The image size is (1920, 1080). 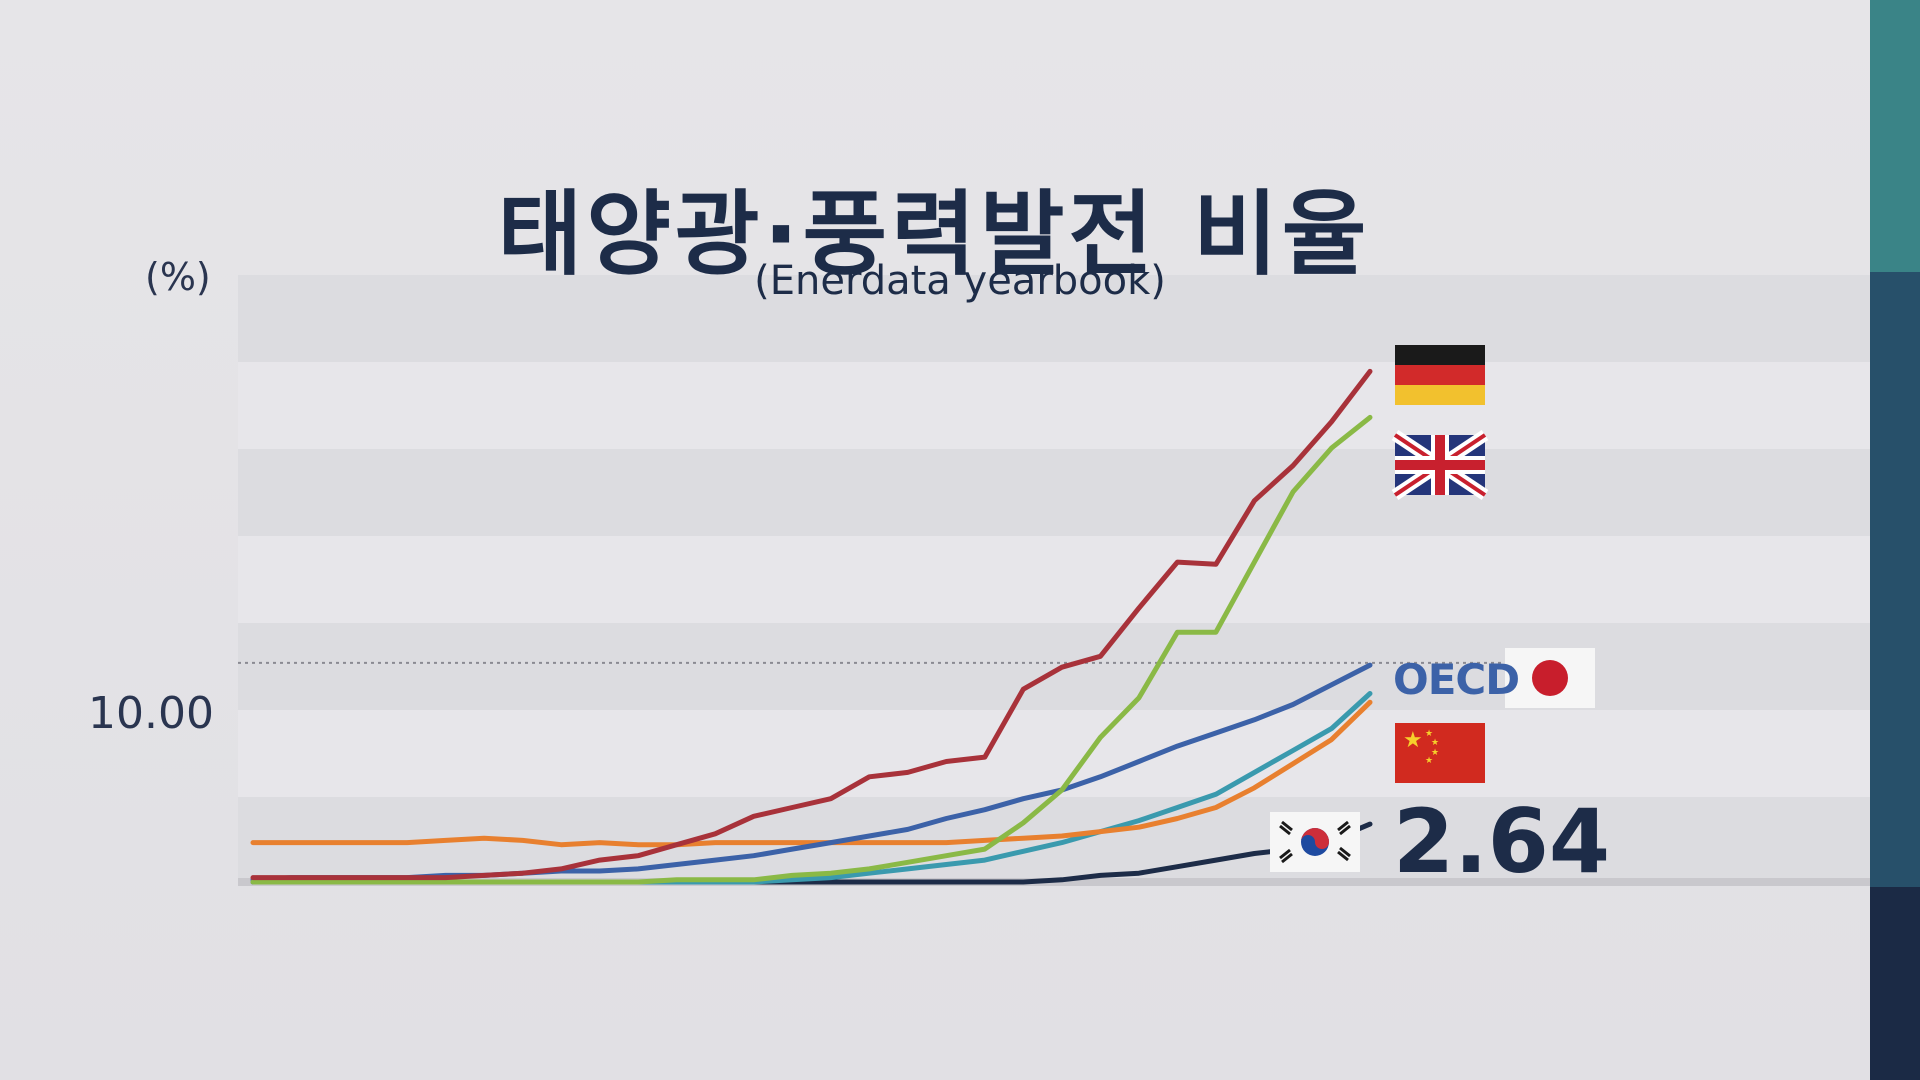 What do you see at coordinates (1456, 679) in the screenshot?
I see `oecd-series-label: OECD` at bounding box center [1456, 679].